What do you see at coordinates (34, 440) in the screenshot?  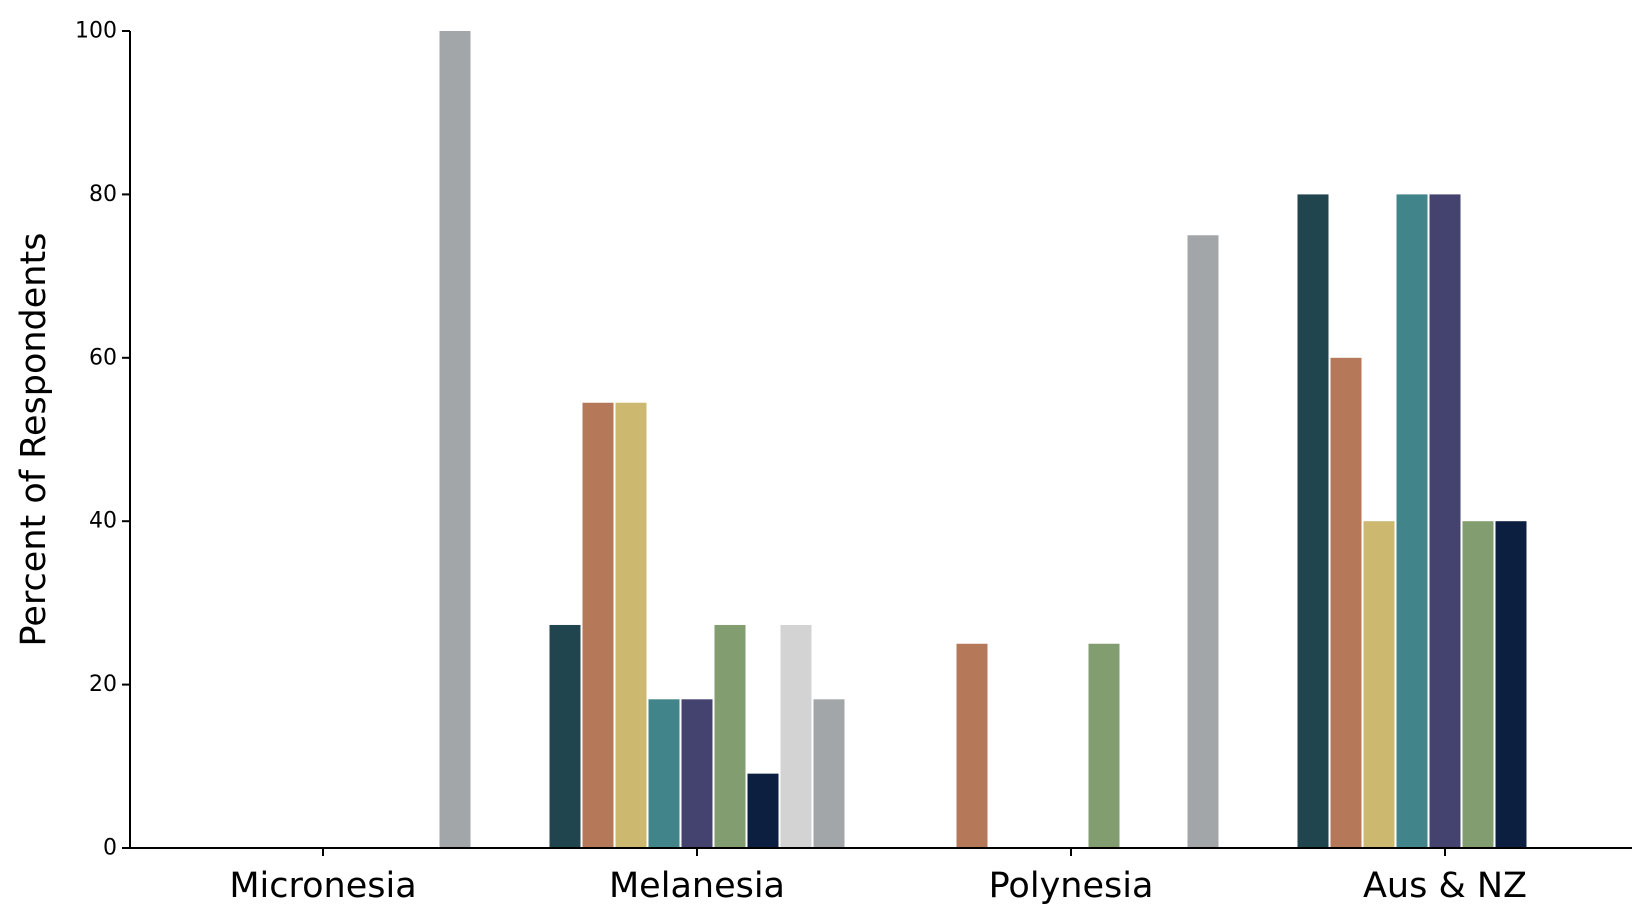 I see `y-axis-title: Percent of Respondents` at bounding box center [34, 440].